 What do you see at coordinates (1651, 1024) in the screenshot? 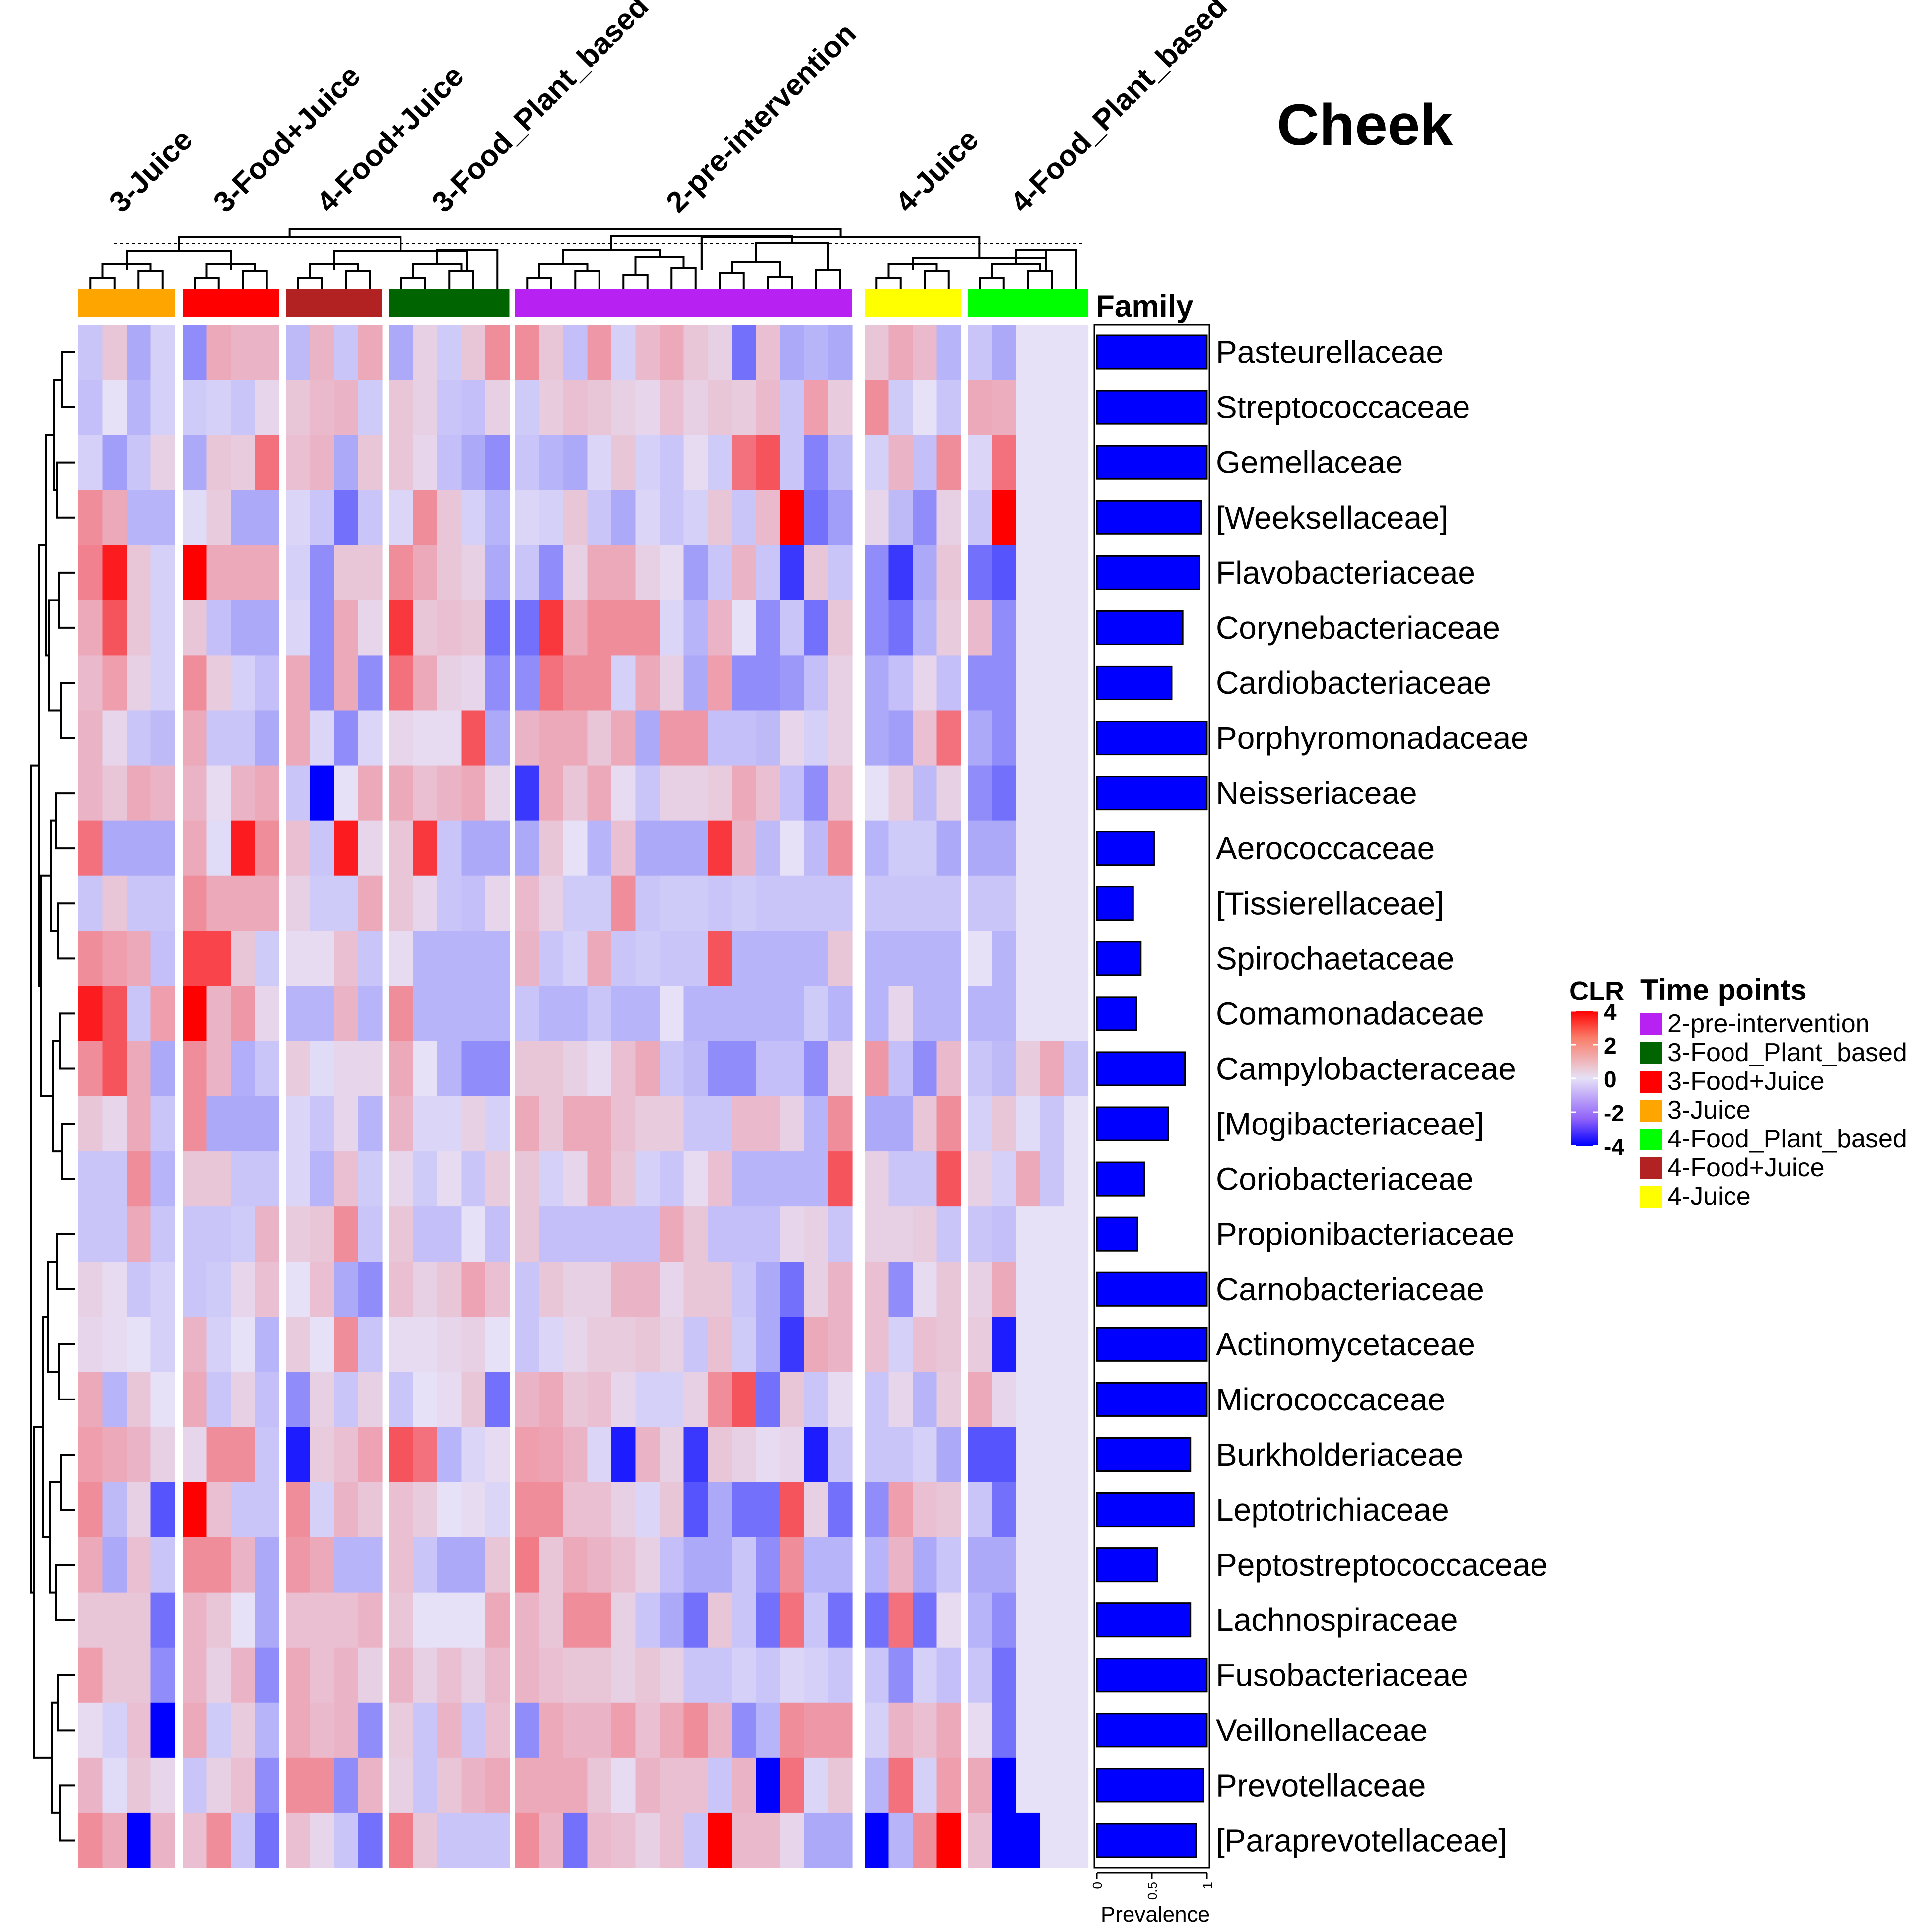
I see `legend-swatch` at bounding box center [1651, 1024].